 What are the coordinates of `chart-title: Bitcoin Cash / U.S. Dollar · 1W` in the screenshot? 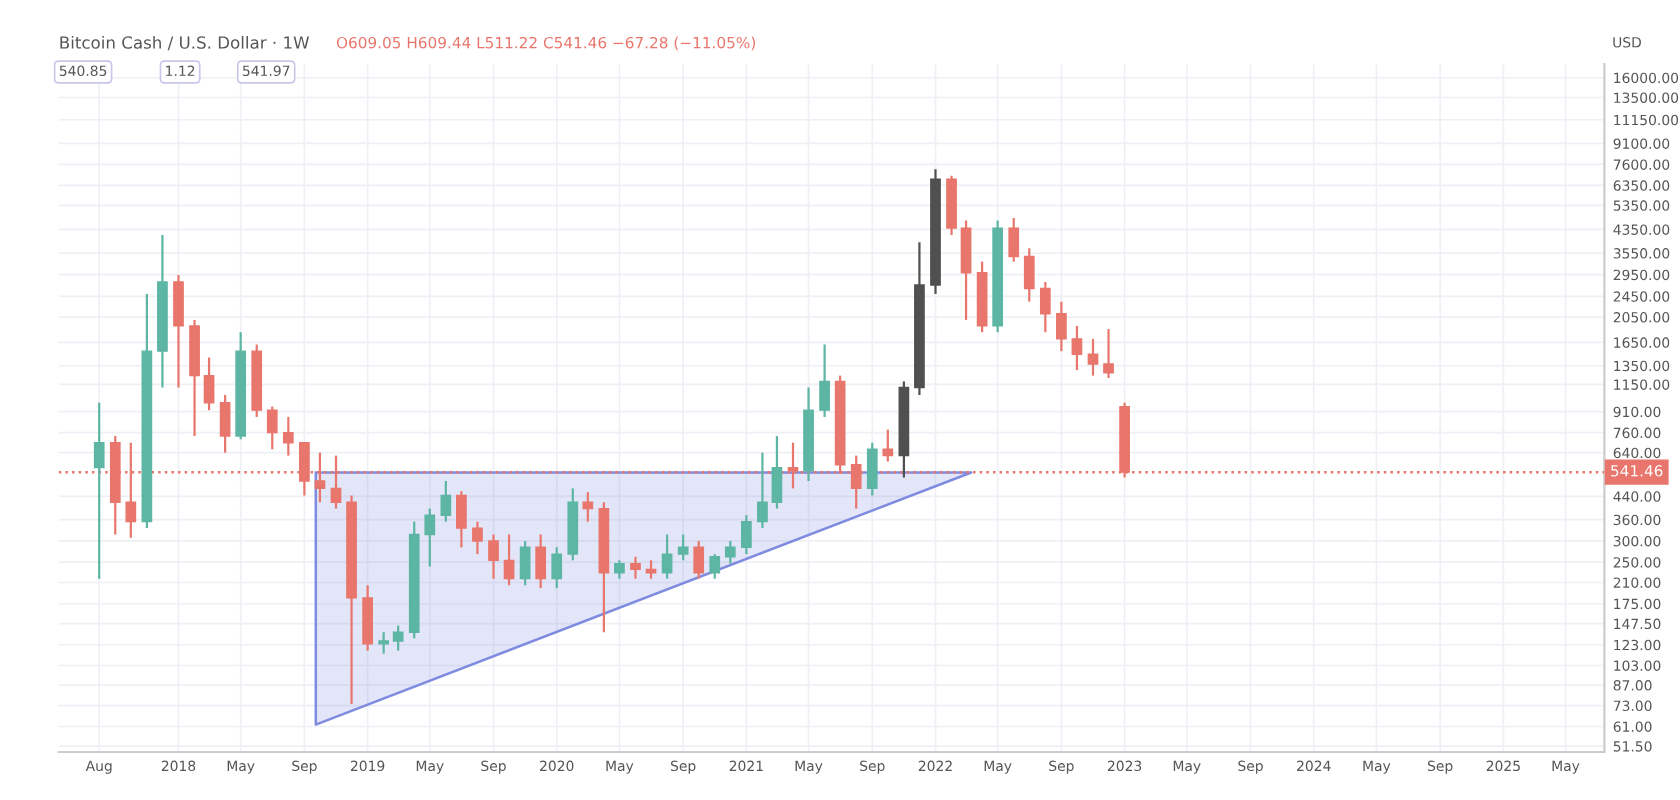 It's located at (185, 43).